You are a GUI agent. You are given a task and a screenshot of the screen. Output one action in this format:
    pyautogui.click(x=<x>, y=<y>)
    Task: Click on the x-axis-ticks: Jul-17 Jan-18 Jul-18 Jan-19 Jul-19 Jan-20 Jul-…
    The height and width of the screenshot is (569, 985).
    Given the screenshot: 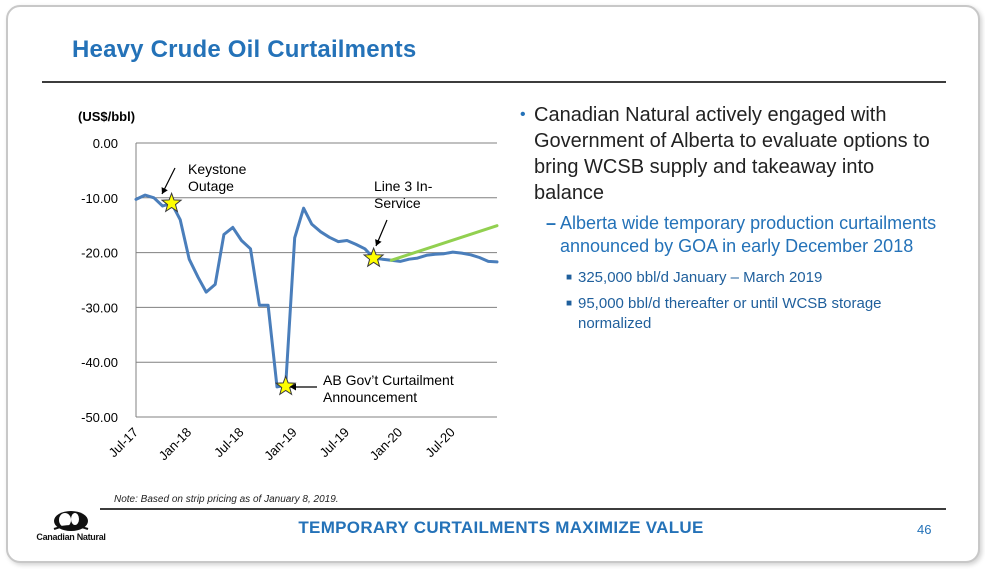 What is the action you would take?
    pyautogui.click(x=281, y=444)
    